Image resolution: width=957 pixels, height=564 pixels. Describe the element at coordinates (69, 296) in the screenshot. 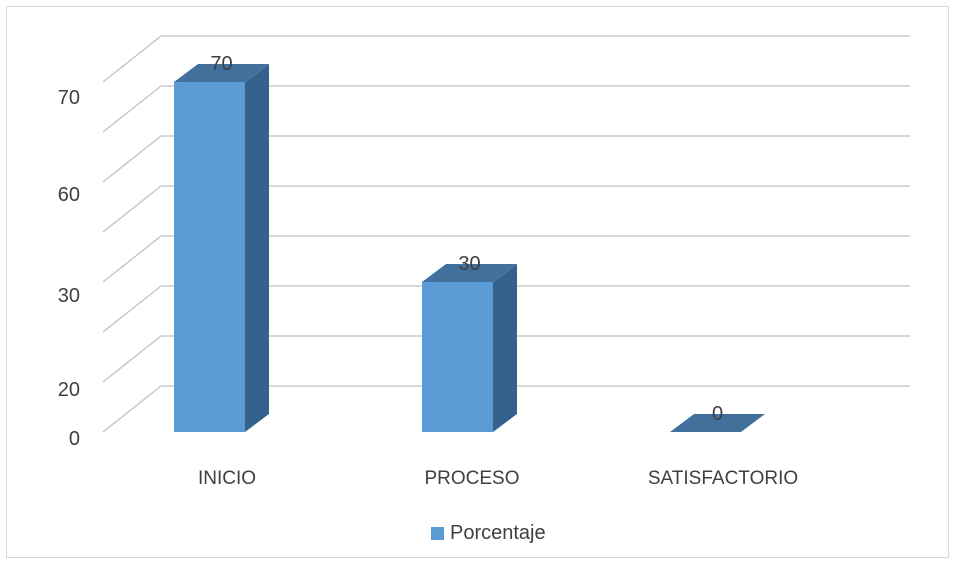

I see `y-tick-label: 30` at that location.